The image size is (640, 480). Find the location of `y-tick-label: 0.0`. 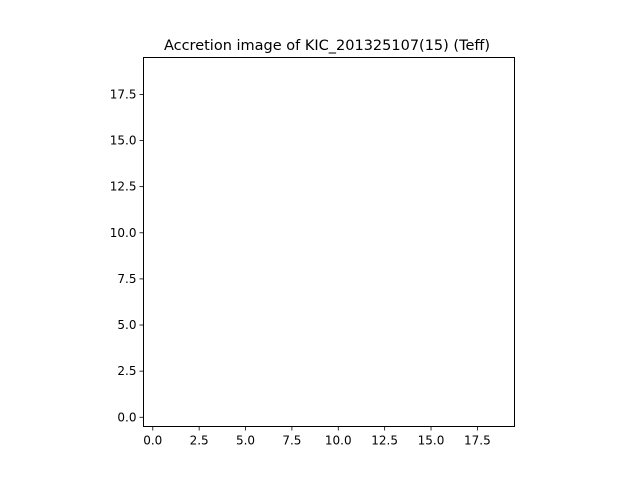

y-tick-label: 0.0 is located at coordinates (126, 417).